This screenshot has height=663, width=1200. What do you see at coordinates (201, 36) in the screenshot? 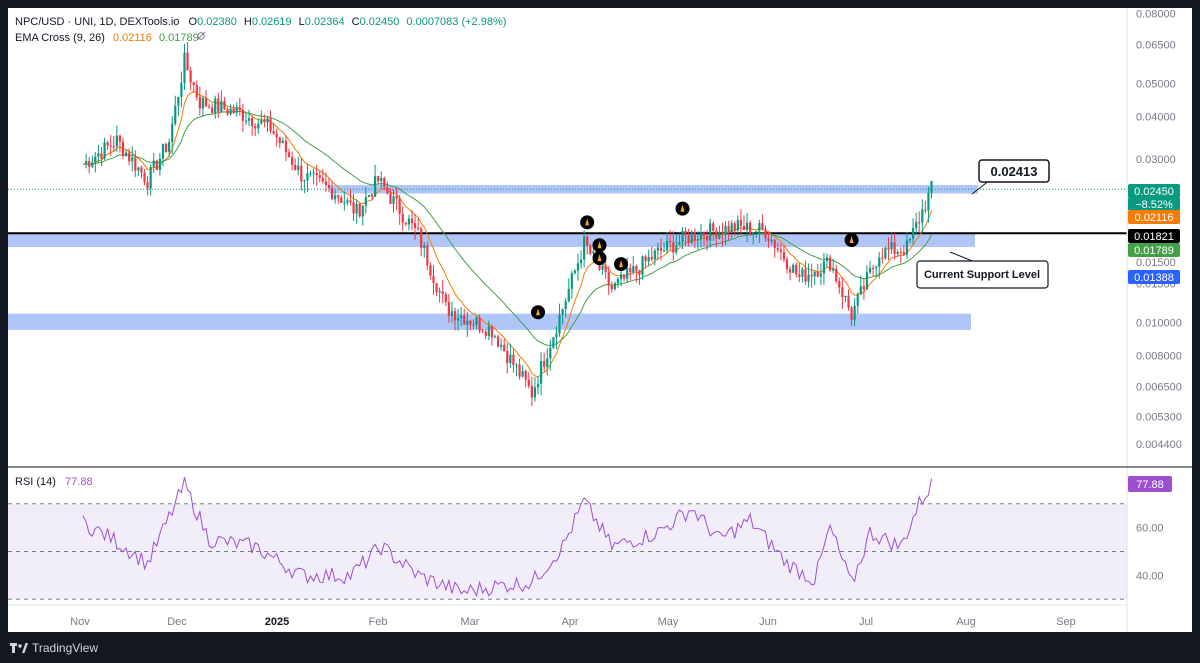
I see `eye-off-icon` at bounding box center [201, 36].